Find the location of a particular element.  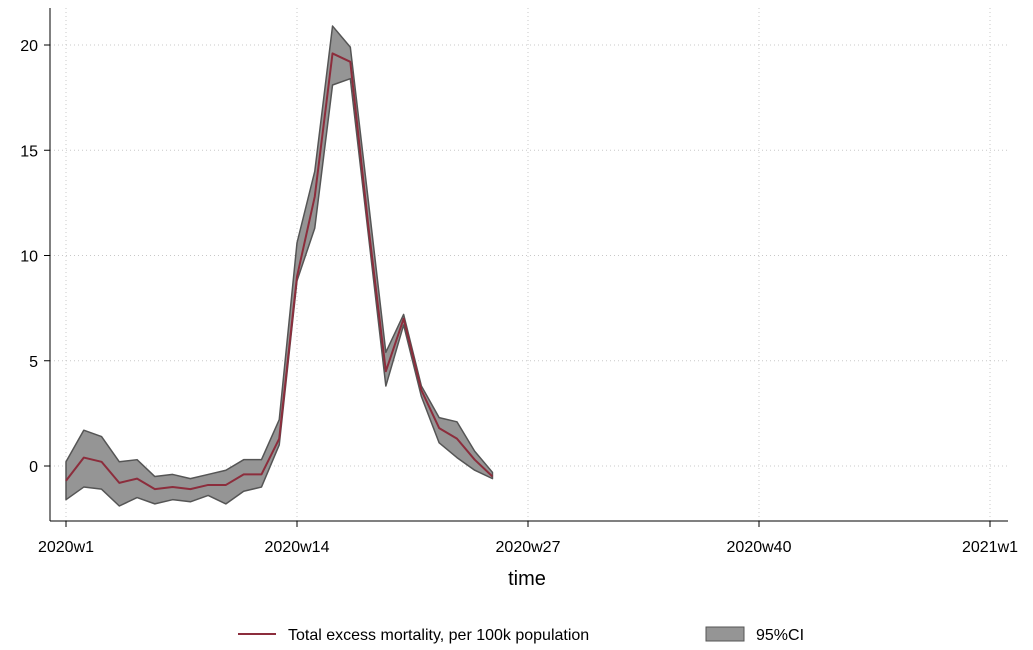

x-tick-label: 2020w14 is located at coordinates (297, 547).